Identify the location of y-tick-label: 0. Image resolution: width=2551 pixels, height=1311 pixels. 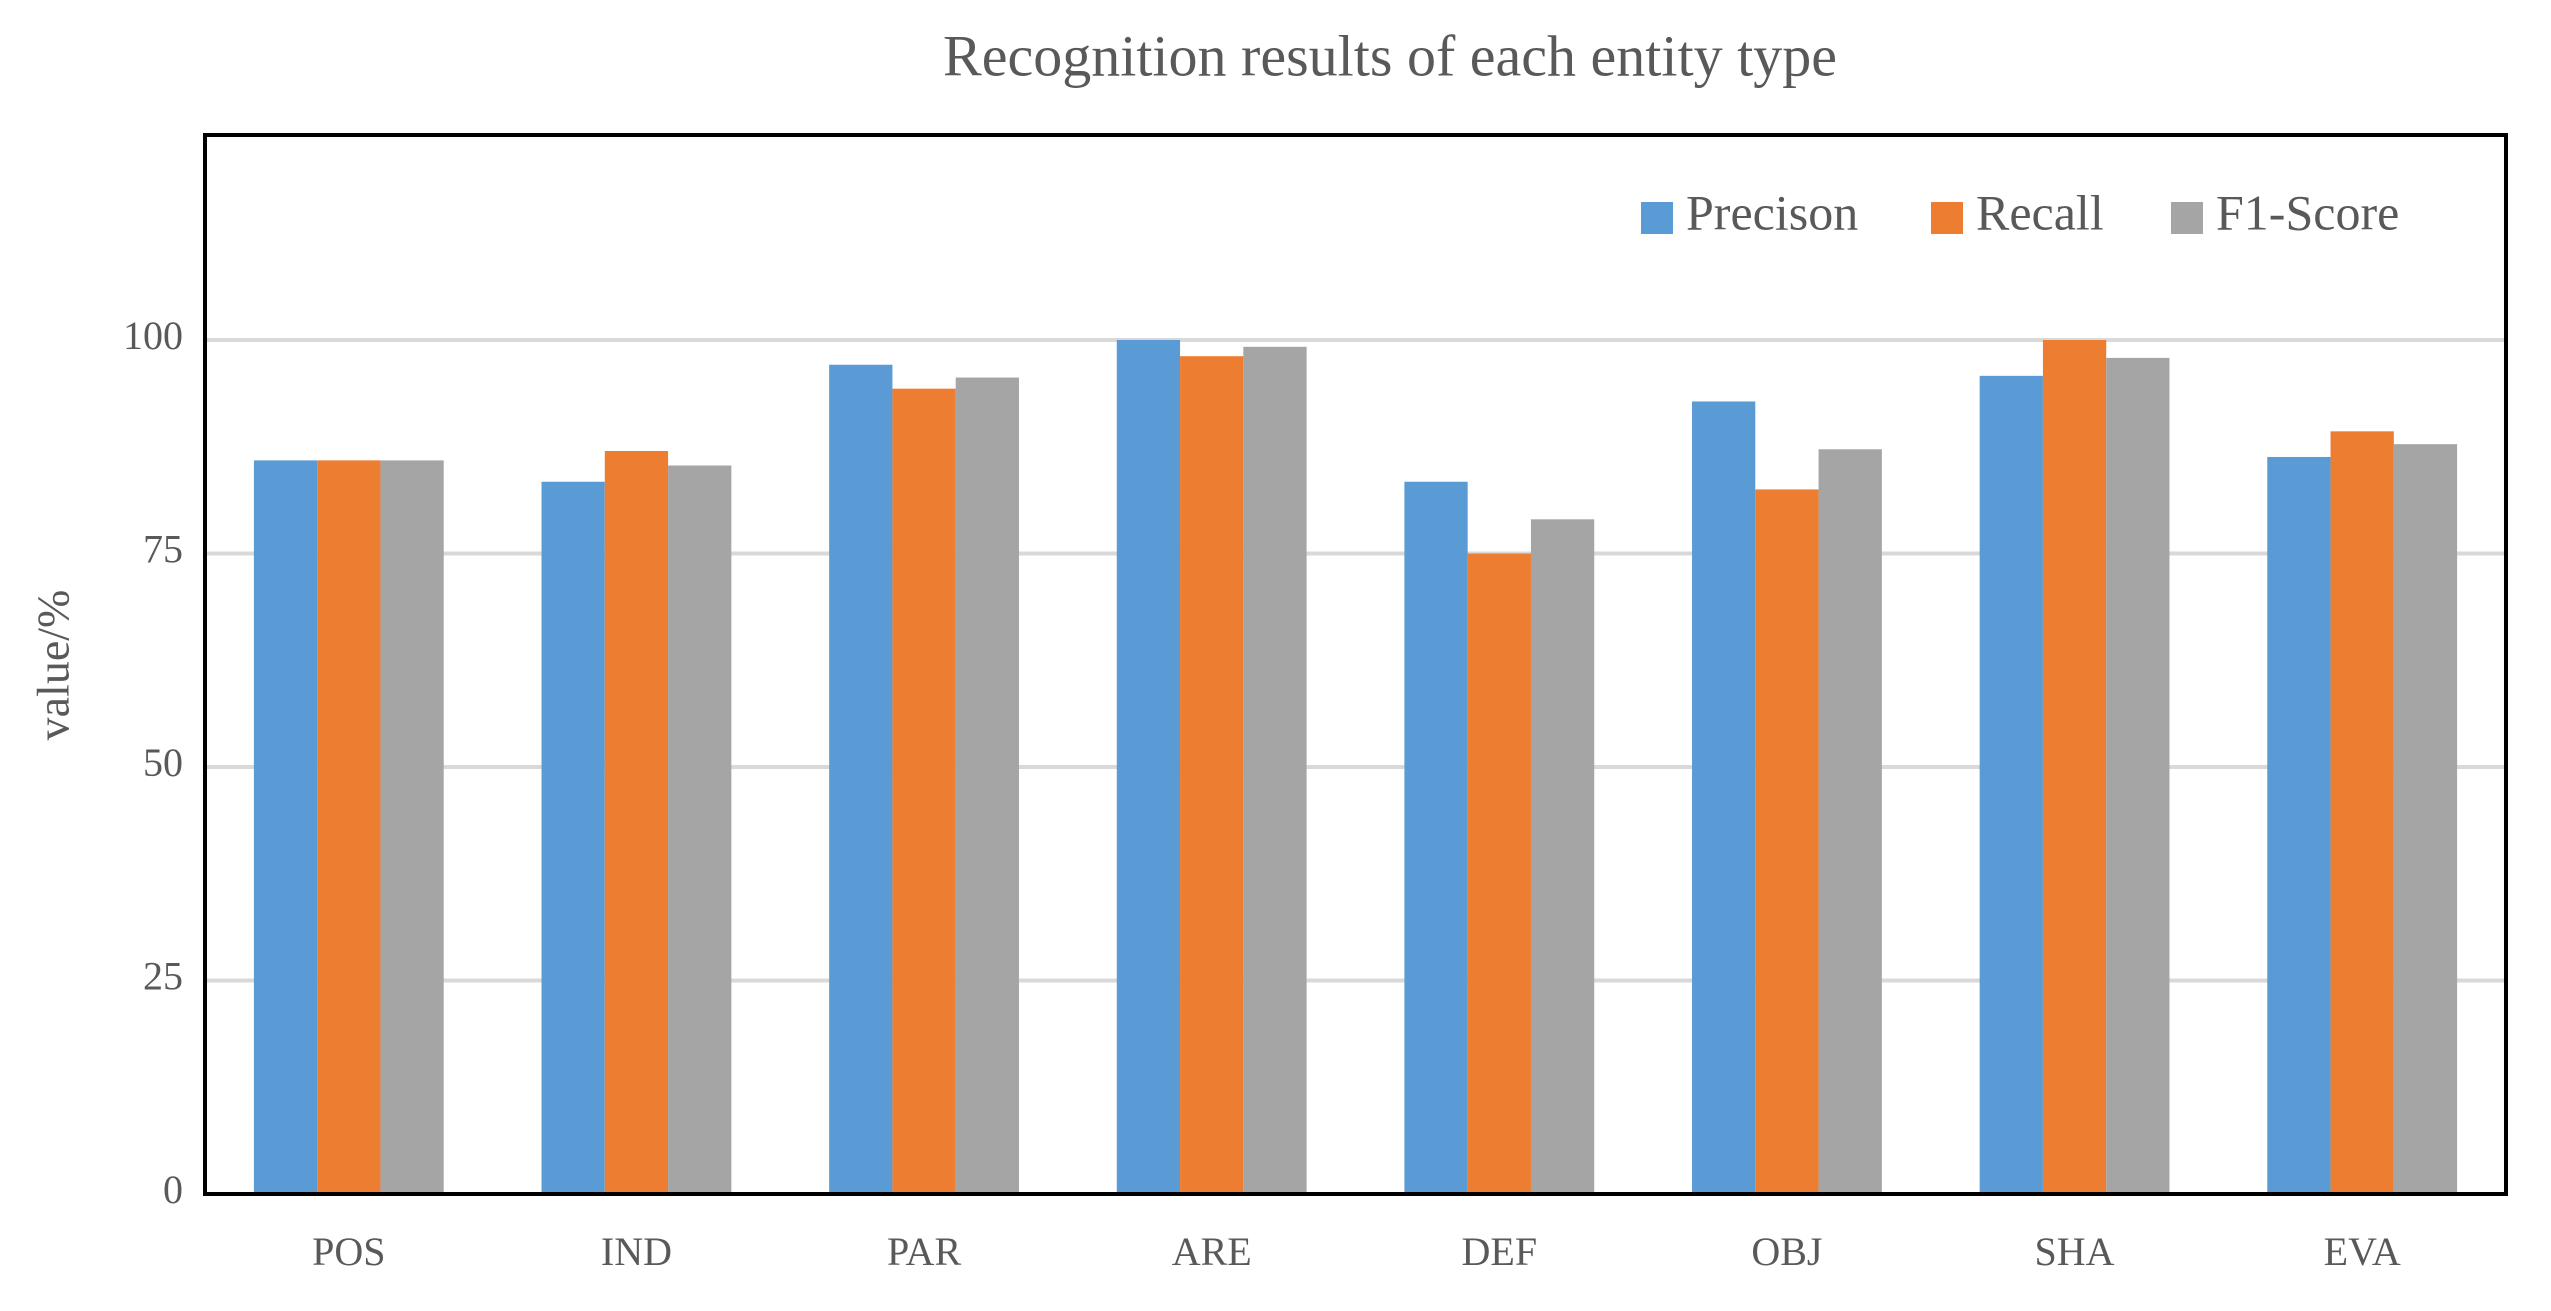
(173, 1189).